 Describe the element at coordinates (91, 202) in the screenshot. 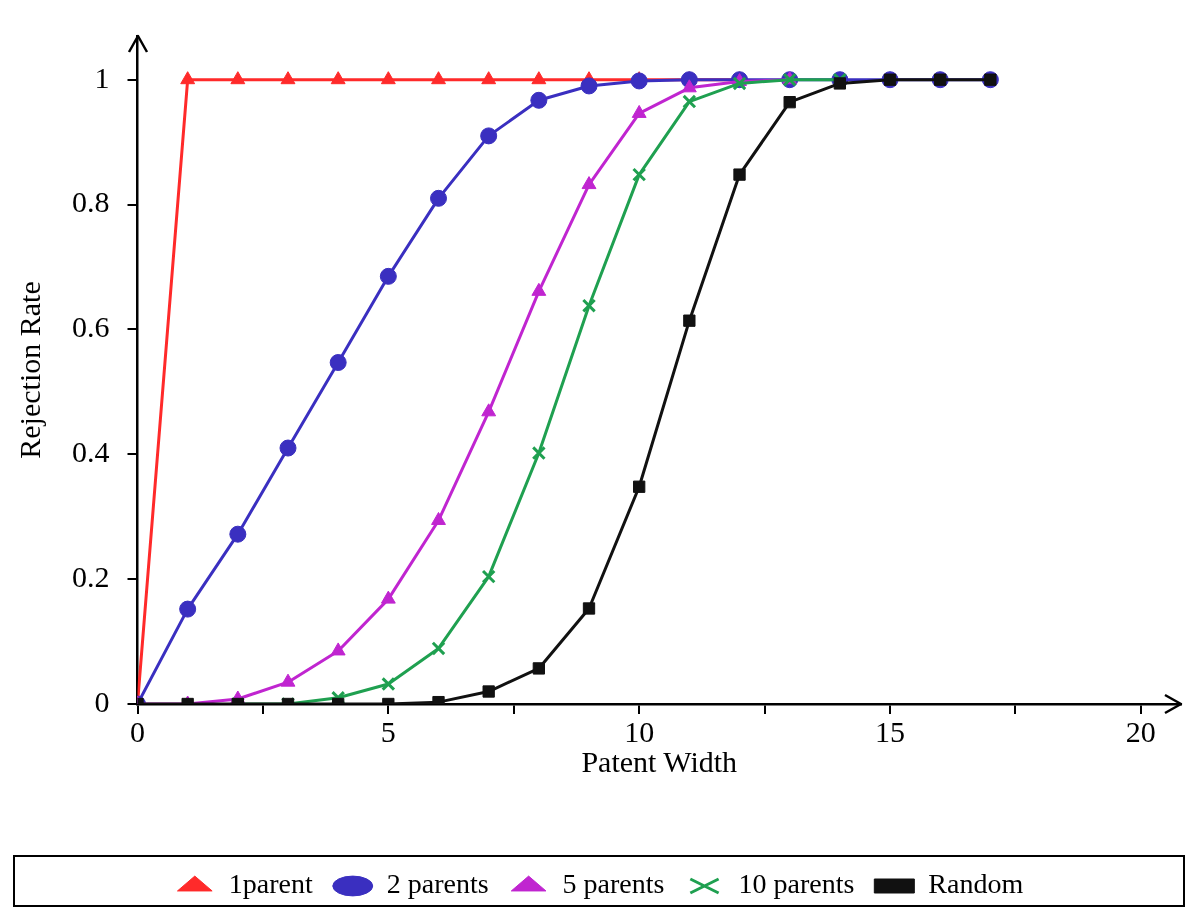

I see `y-tick-label: 0.8` at that location.